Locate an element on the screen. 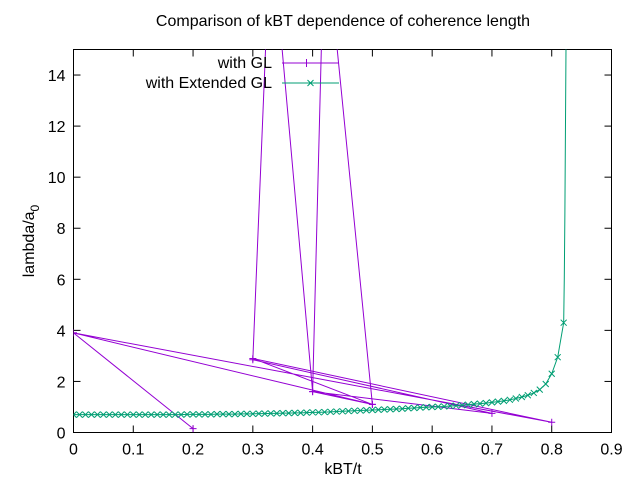 The width and height of the screenshot is (640, 480). y-tick-label: 0 is located at coordinates (61, 434).